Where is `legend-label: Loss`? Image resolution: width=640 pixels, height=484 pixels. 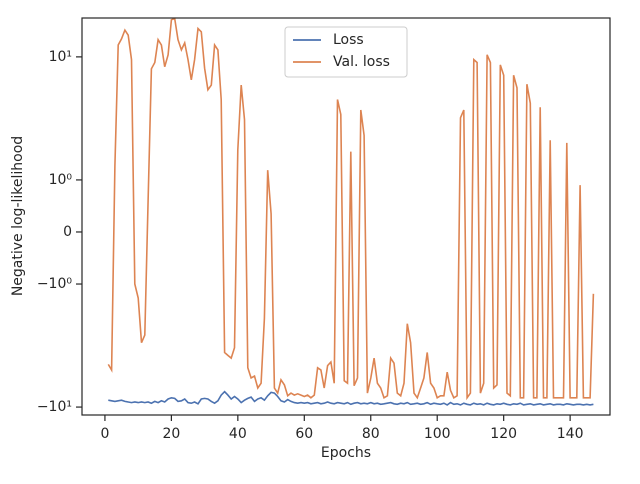 legend-label: Loss is located at coordinates (348, 40).